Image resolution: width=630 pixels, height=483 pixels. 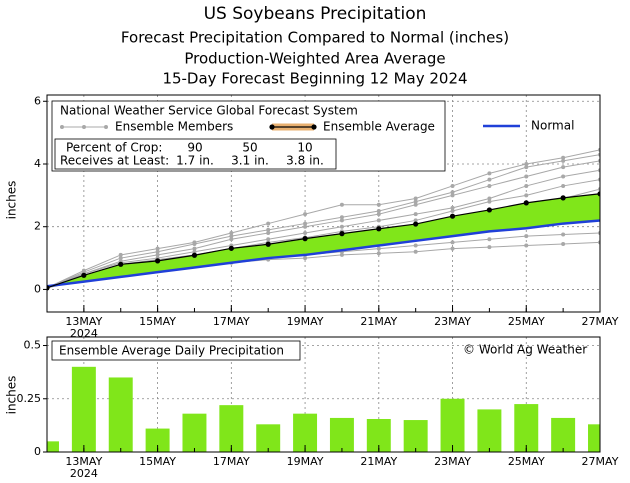 What do you see at coordinates (174, 127) in the screenshot?
I see `legend-label: Ensemble Members` at bounding box center [174, 127].